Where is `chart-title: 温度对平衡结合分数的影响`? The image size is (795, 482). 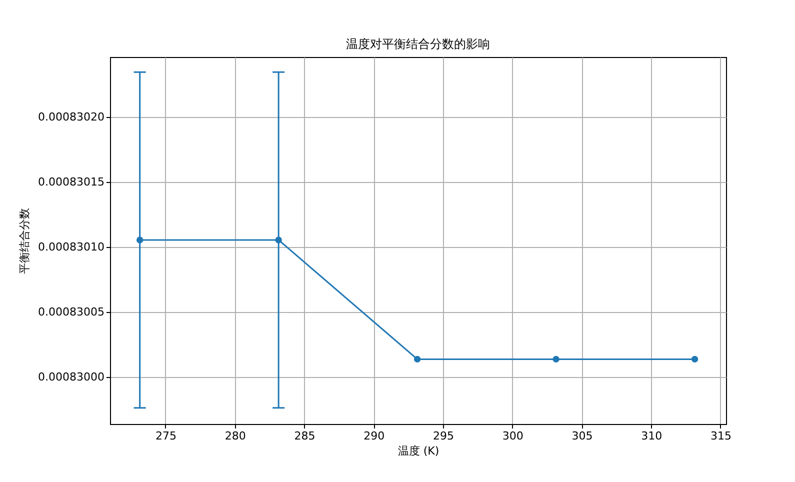 chart-title: 温度对平衡结合分数的影响 is located at coordinates (418, 44).